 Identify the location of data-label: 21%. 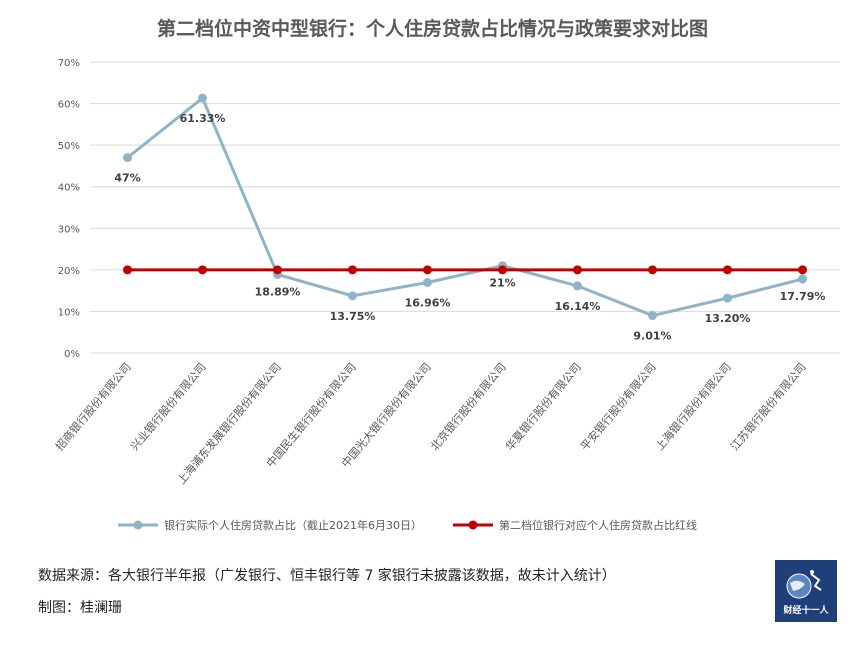
(502, 283).